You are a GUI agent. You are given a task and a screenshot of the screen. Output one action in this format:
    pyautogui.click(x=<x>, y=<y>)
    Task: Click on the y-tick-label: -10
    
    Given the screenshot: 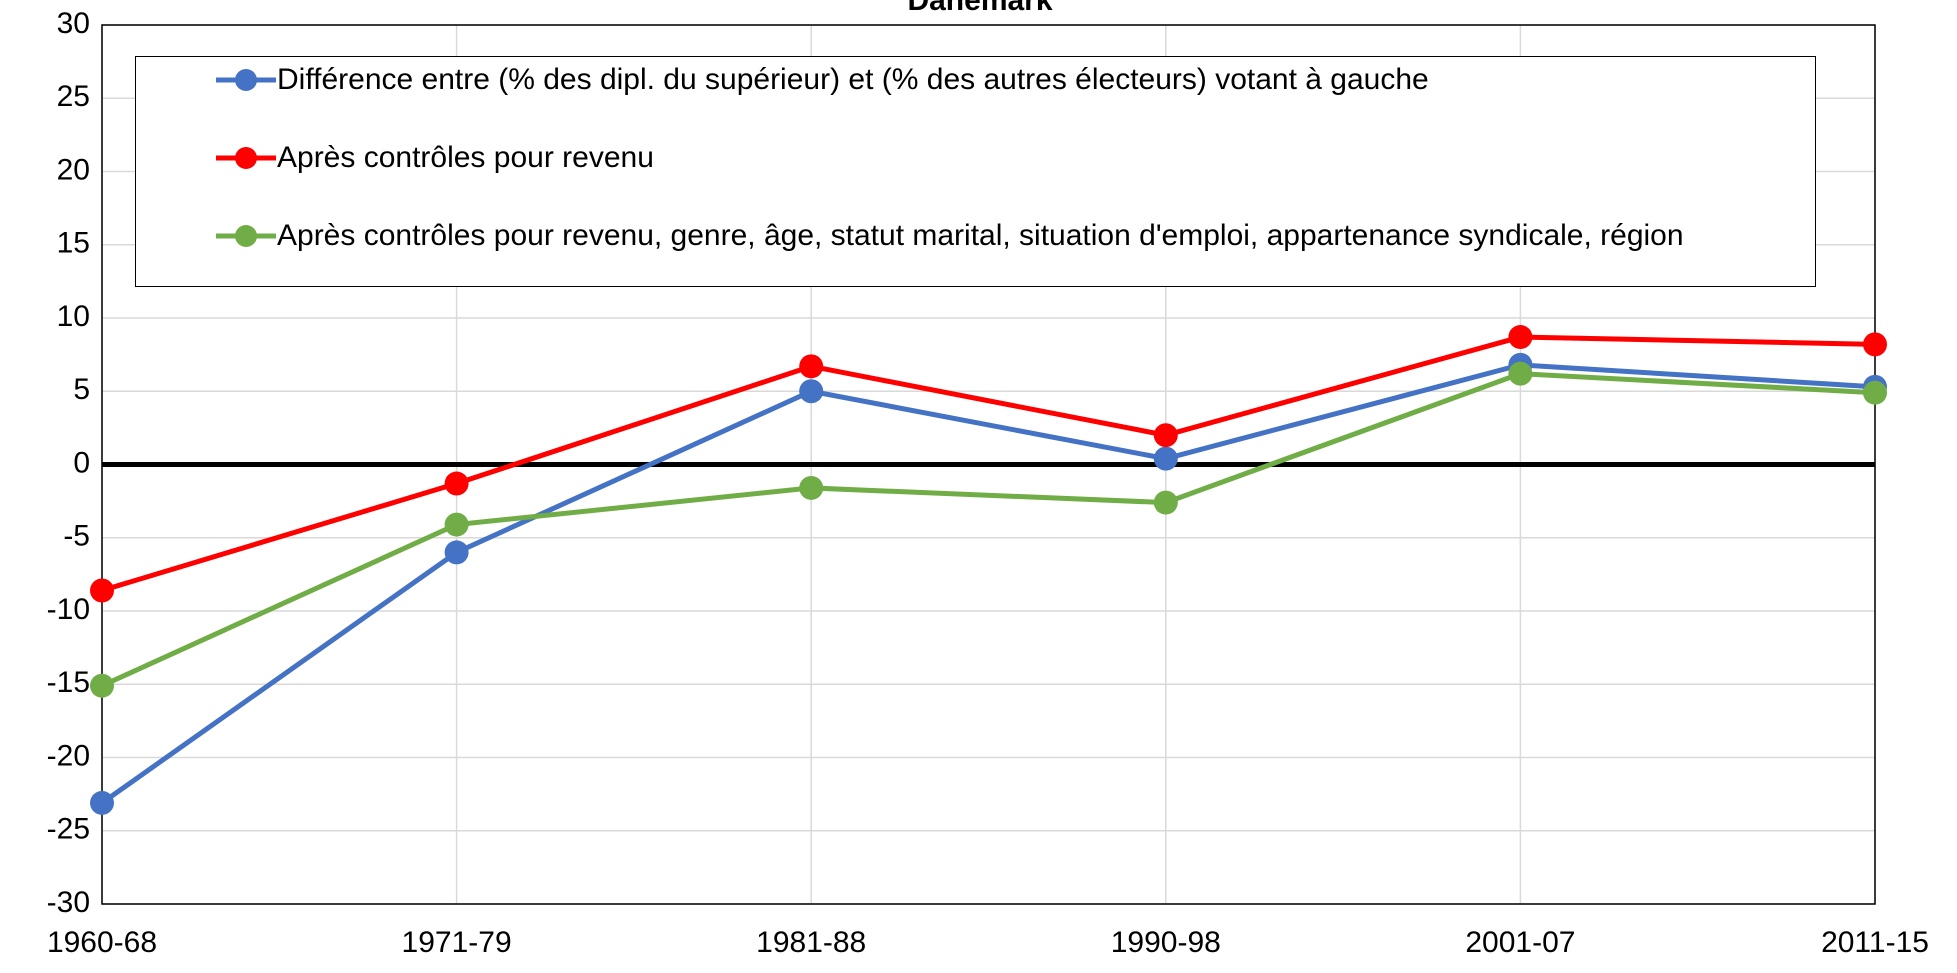 What is the action you would take?
    pyautogui.click(x=68, y=609)
    